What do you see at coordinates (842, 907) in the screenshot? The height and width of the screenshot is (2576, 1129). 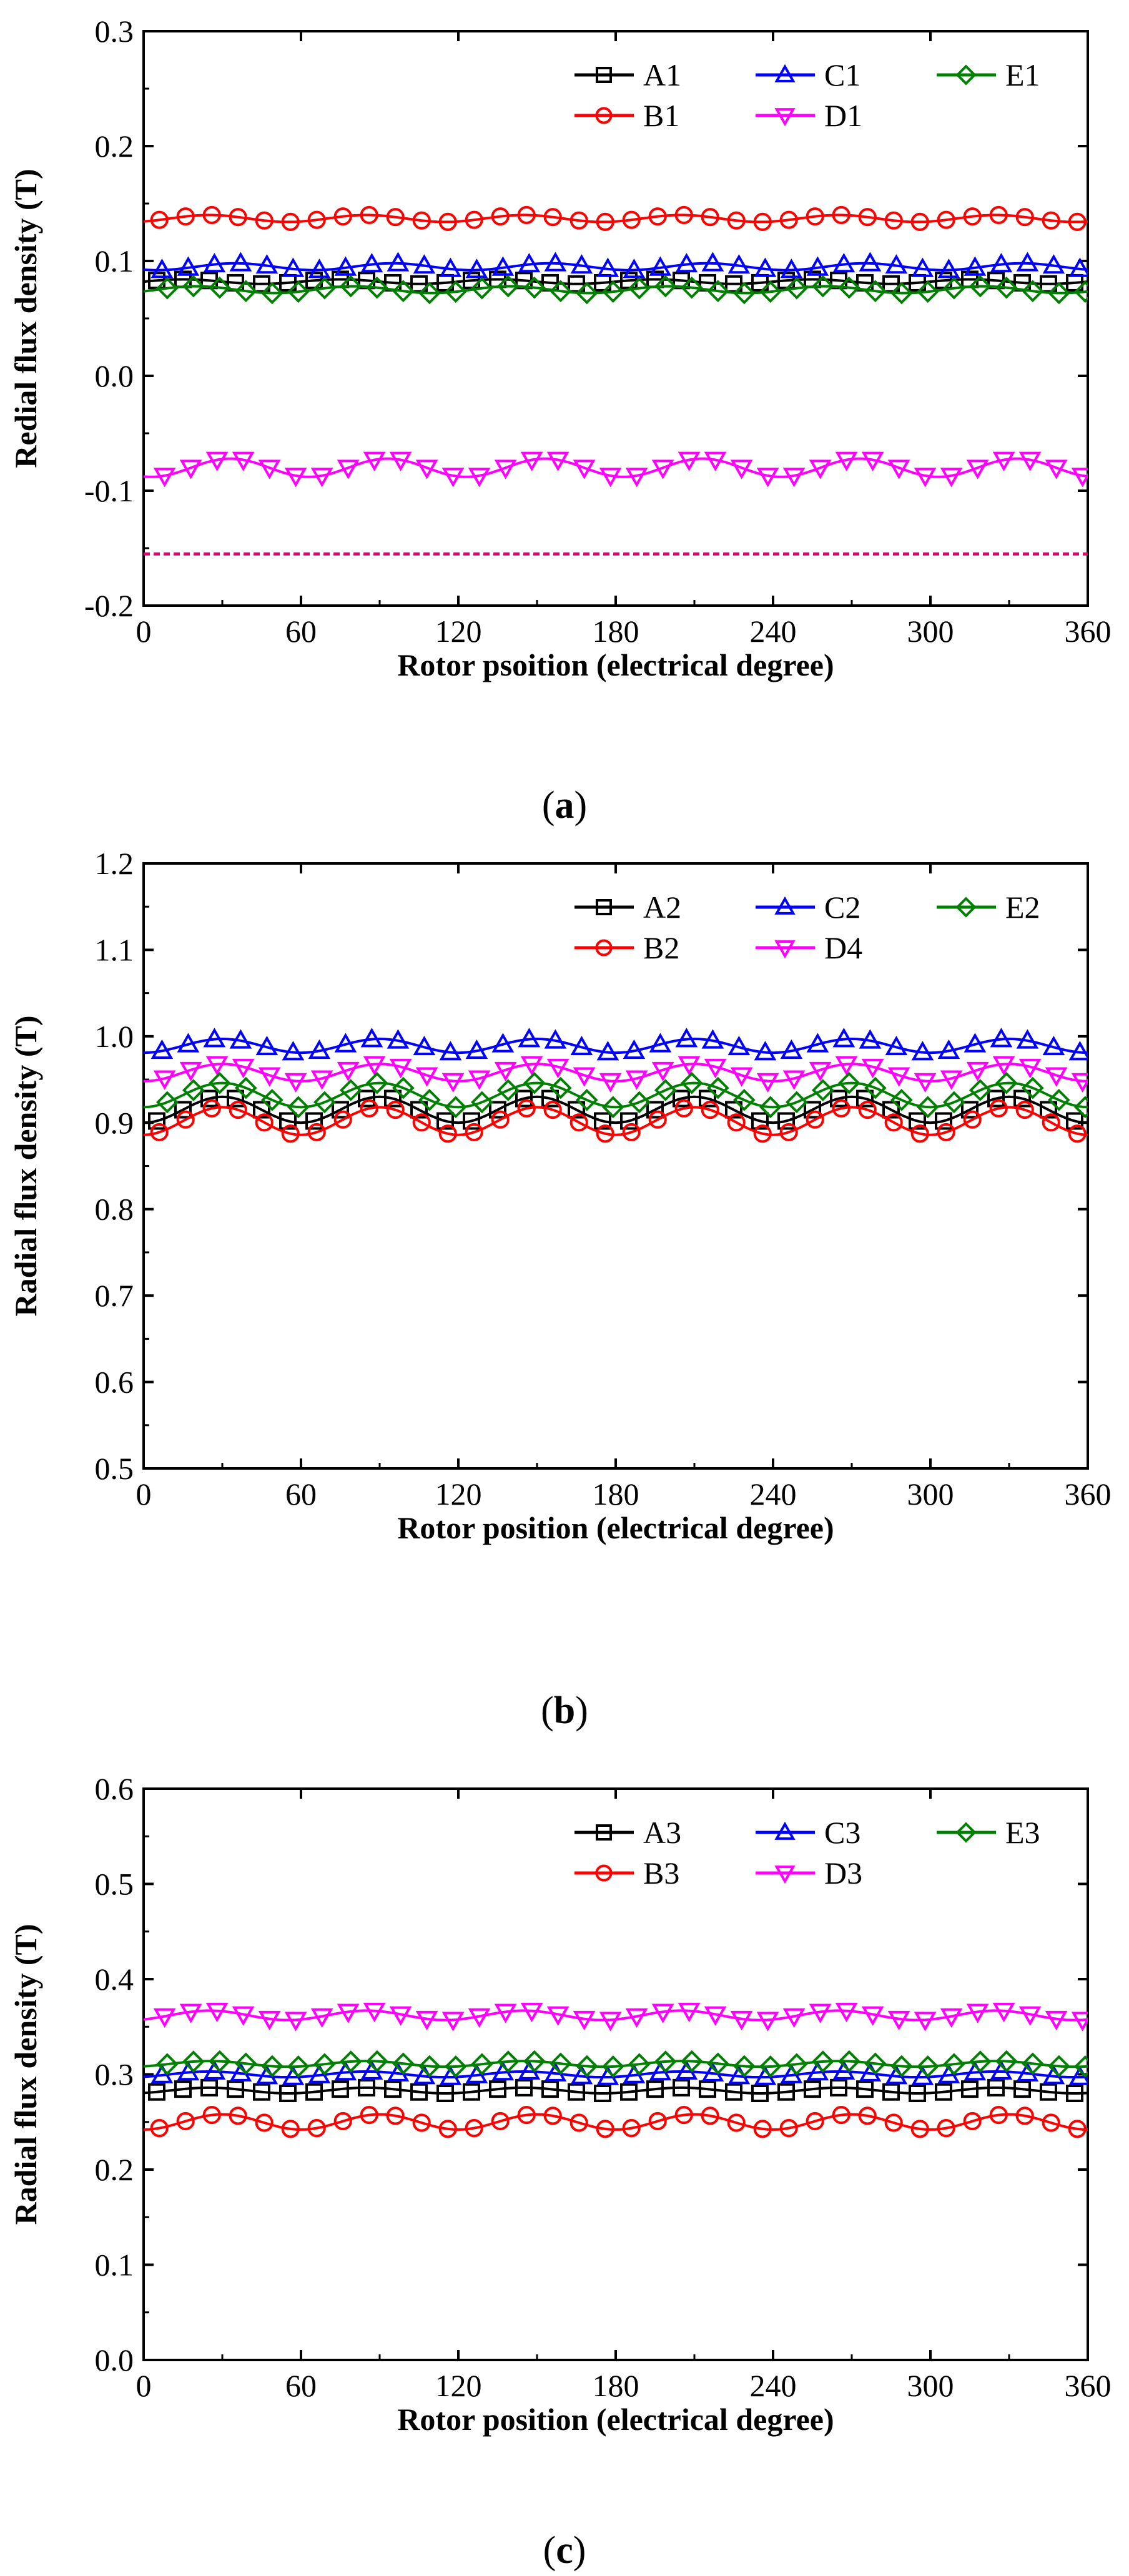 I see `legend-label: C2` at bounding box center [842, 907].